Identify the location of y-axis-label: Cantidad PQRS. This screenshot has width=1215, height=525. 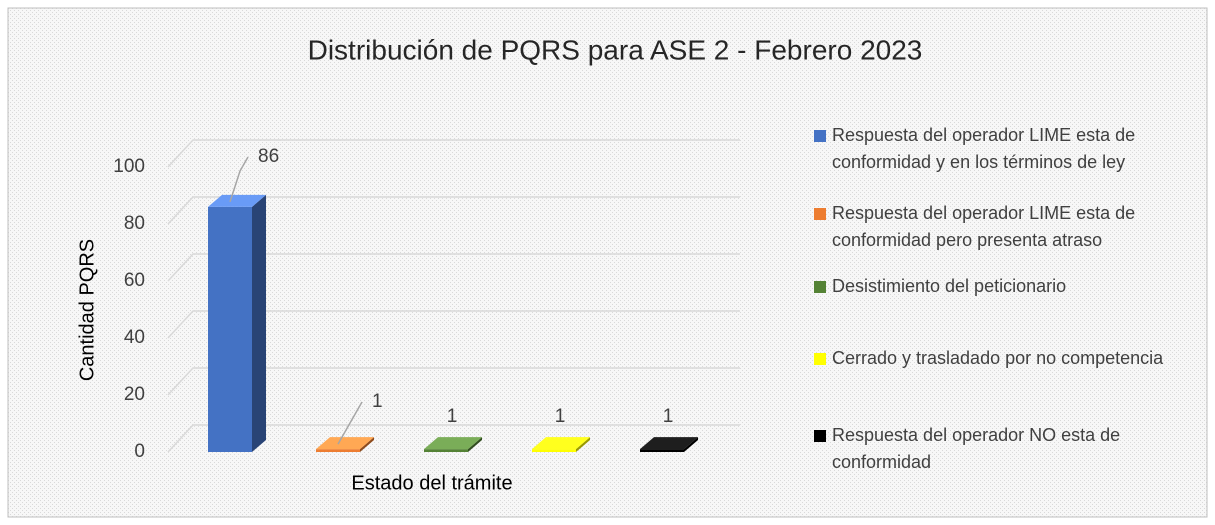
(87, 310).